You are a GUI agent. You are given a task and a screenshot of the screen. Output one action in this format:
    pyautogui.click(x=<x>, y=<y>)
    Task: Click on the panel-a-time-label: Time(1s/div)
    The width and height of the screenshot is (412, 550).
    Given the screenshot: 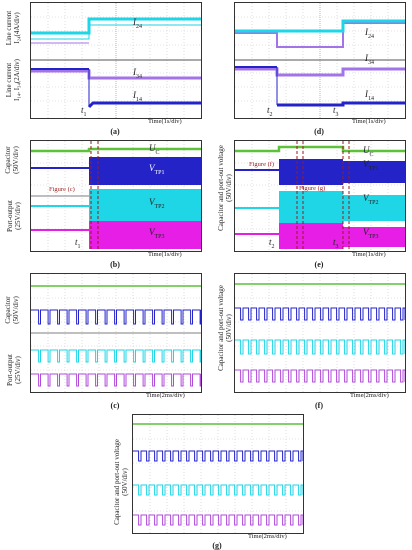 What is the action you would take?
    pyautogui.click(x=165, y=121)
    